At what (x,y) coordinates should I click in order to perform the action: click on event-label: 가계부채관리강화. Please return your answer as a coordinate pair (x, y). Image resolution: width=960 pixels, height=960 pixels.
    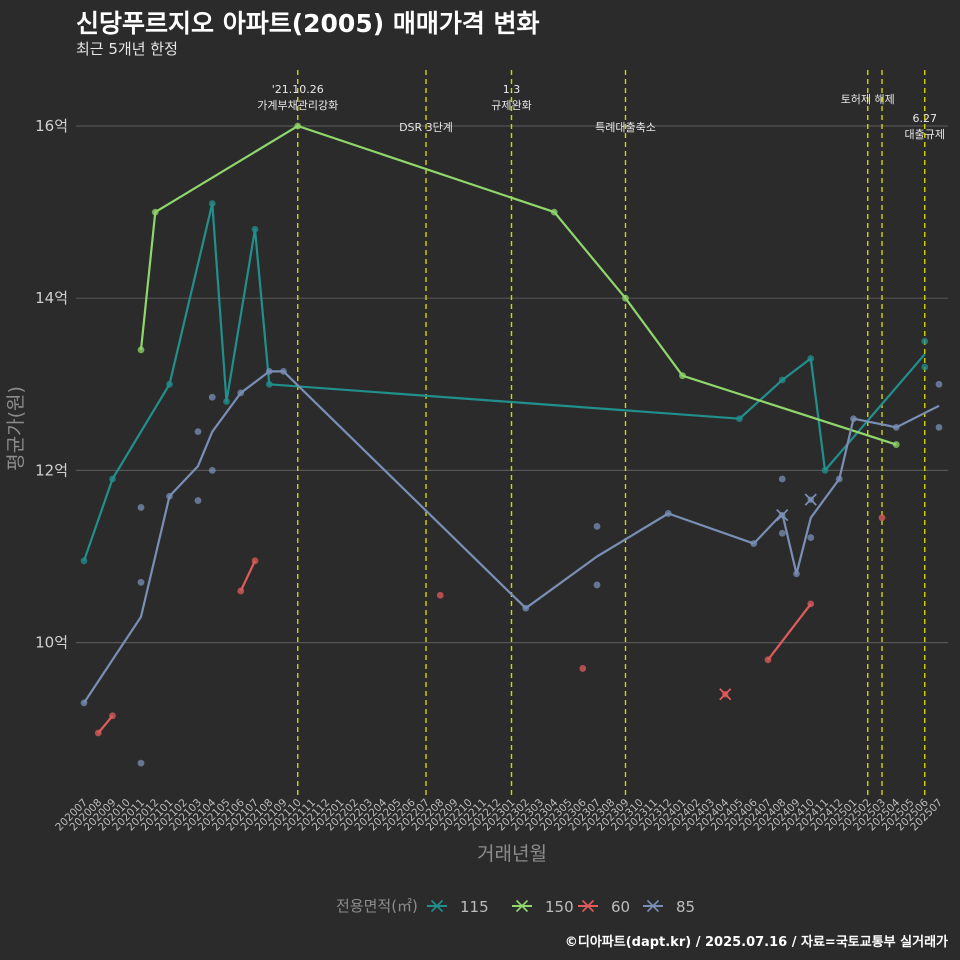
    Looking at the image, I should click on (297, 105).